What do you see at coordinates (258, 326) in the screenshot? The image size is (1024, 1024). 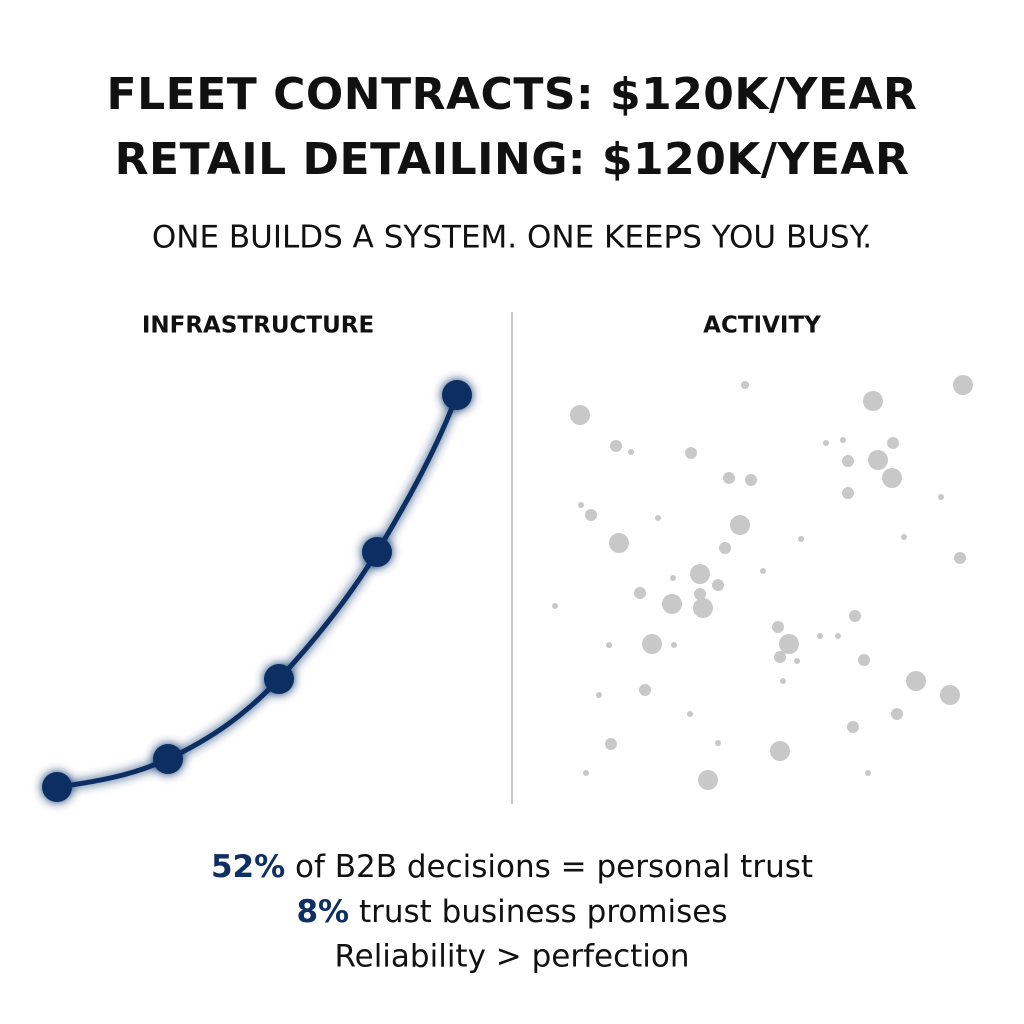 I see `panel-label: INFRASTRUCTURE` at bounding box center [258, 326].